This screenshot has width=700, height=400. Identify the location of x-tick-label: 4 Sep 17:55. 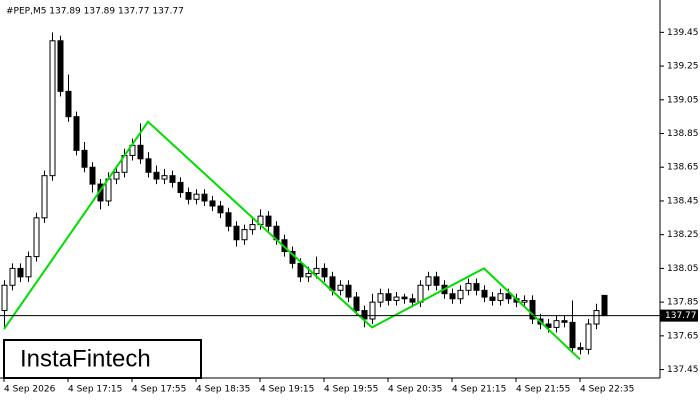
(159, 390).